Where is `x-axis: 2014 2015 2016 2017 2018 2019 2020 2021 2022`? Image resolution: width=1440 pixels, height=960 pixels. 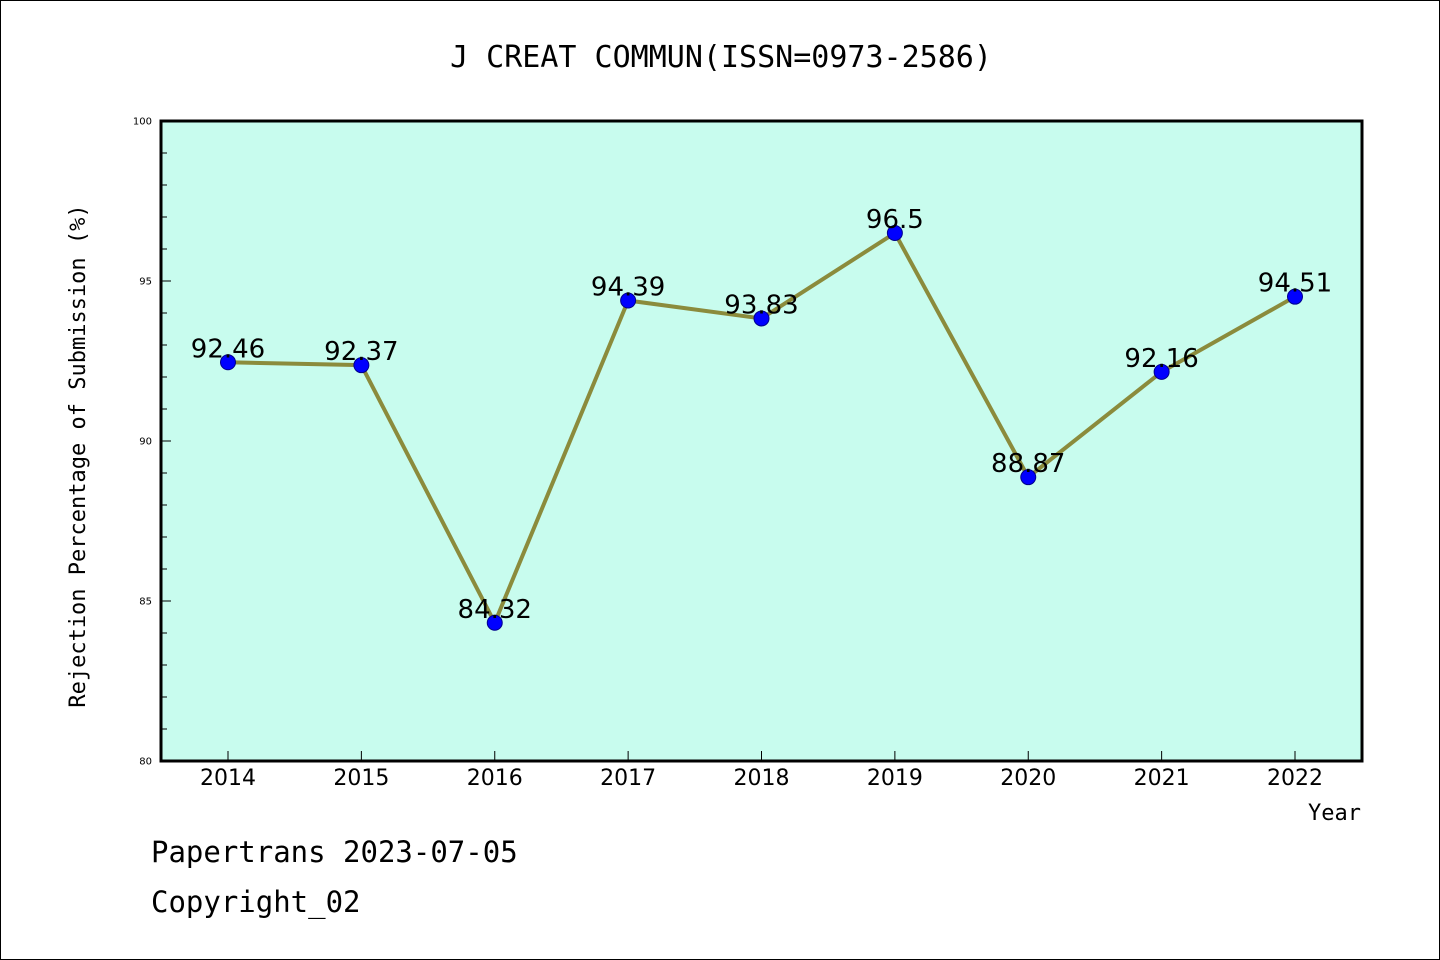
x-axis: 2014 2015 2016 2017 2018 2019 2020 2021 2022 is located at coordinates (761, 771).